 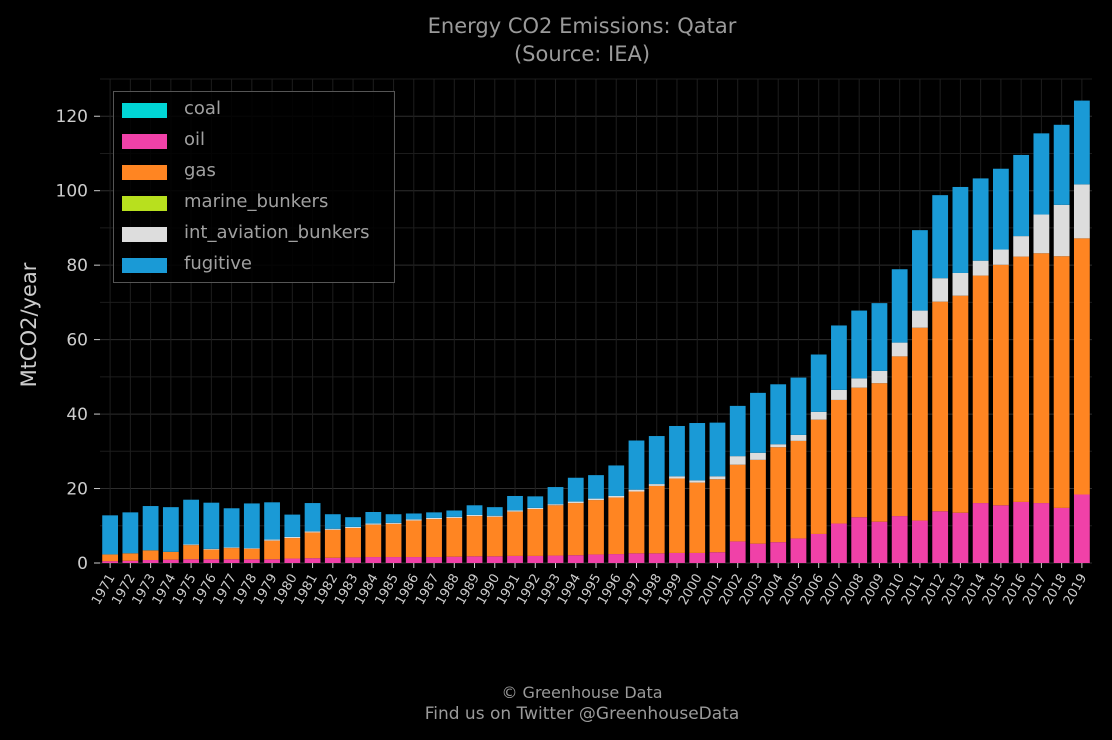 I want to click on bar-gas-2013, so click(x=960, y=404).